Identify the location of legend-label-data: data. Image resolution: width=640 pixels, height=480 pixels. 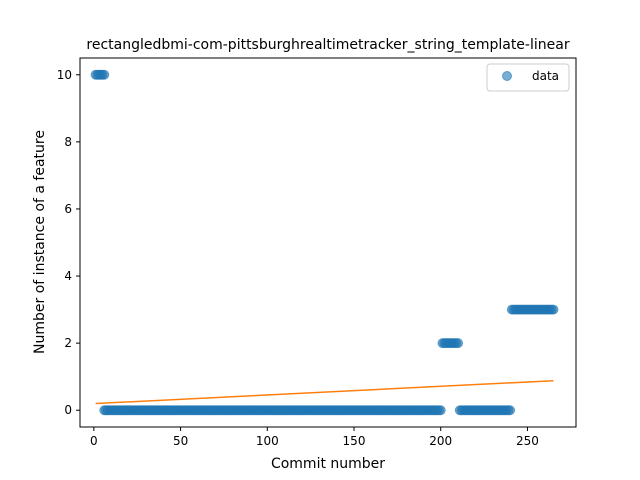
(545, 76).